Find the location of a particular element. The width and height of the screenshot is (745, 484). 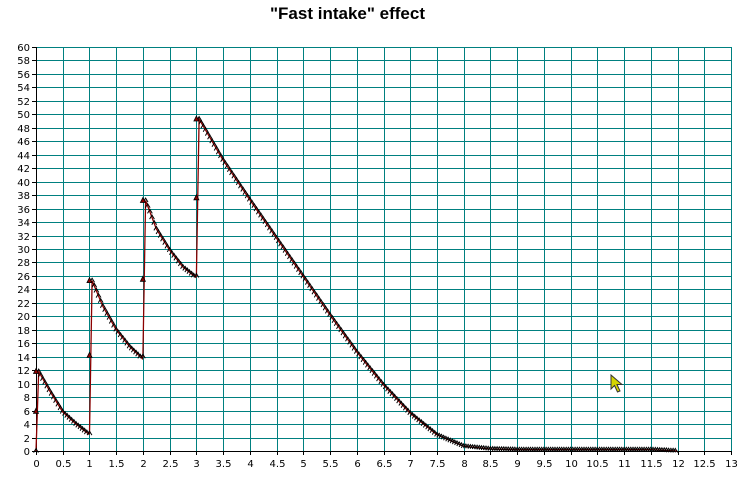

y-tick-label: 34 is located at coordinates (23, 223).